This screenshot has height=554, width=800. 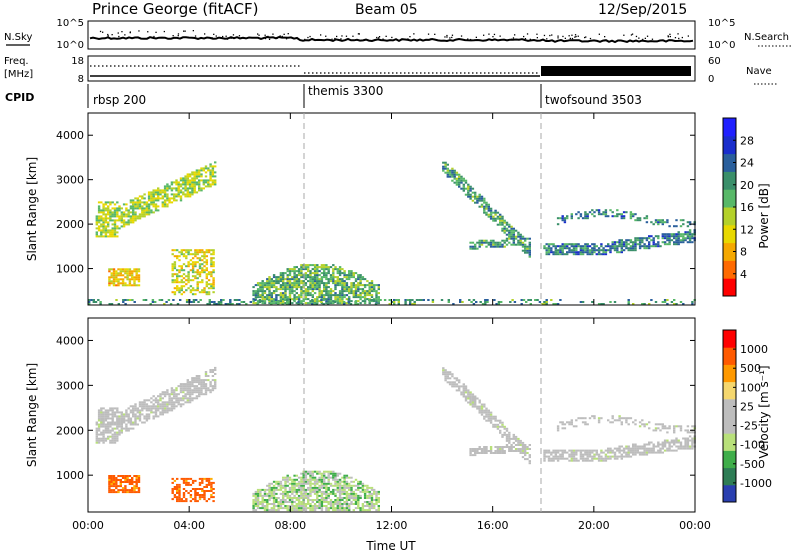 I want to click on freq-unit-label: [MHz], so click(x=18, y=74).